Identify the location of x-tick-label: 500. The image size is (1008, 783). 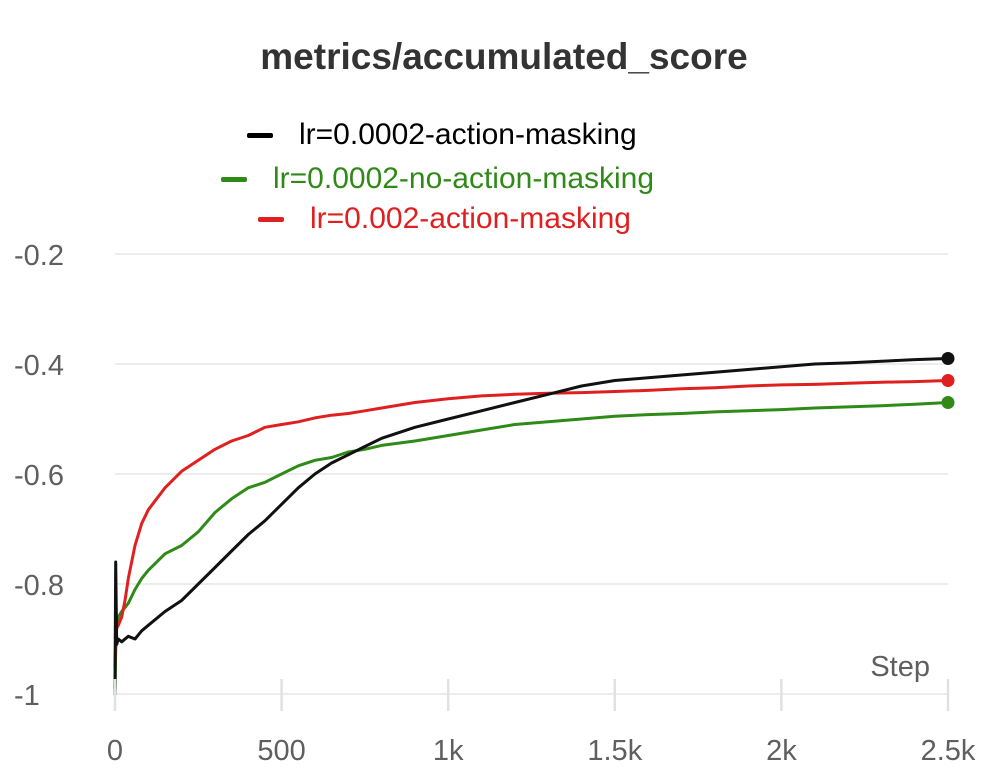
(281, 751).